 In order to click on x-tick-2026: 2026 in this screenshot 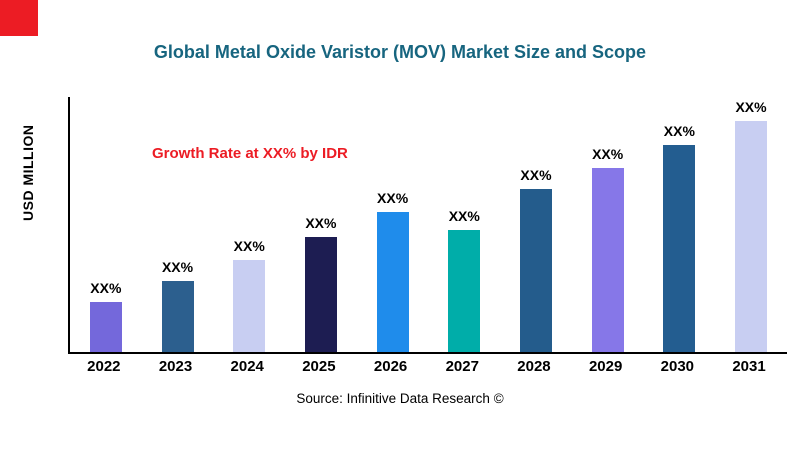, I will do `click(390, 366)`.